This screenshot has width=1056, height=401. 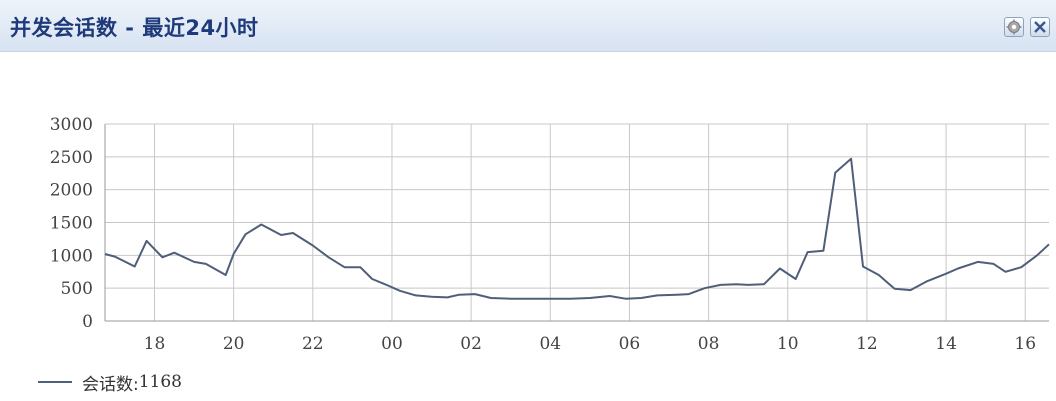 What do you see at coordinates (471, 344) in the screenshot?
I see `x-tick-label: 02` at bounding box center [471, 344].